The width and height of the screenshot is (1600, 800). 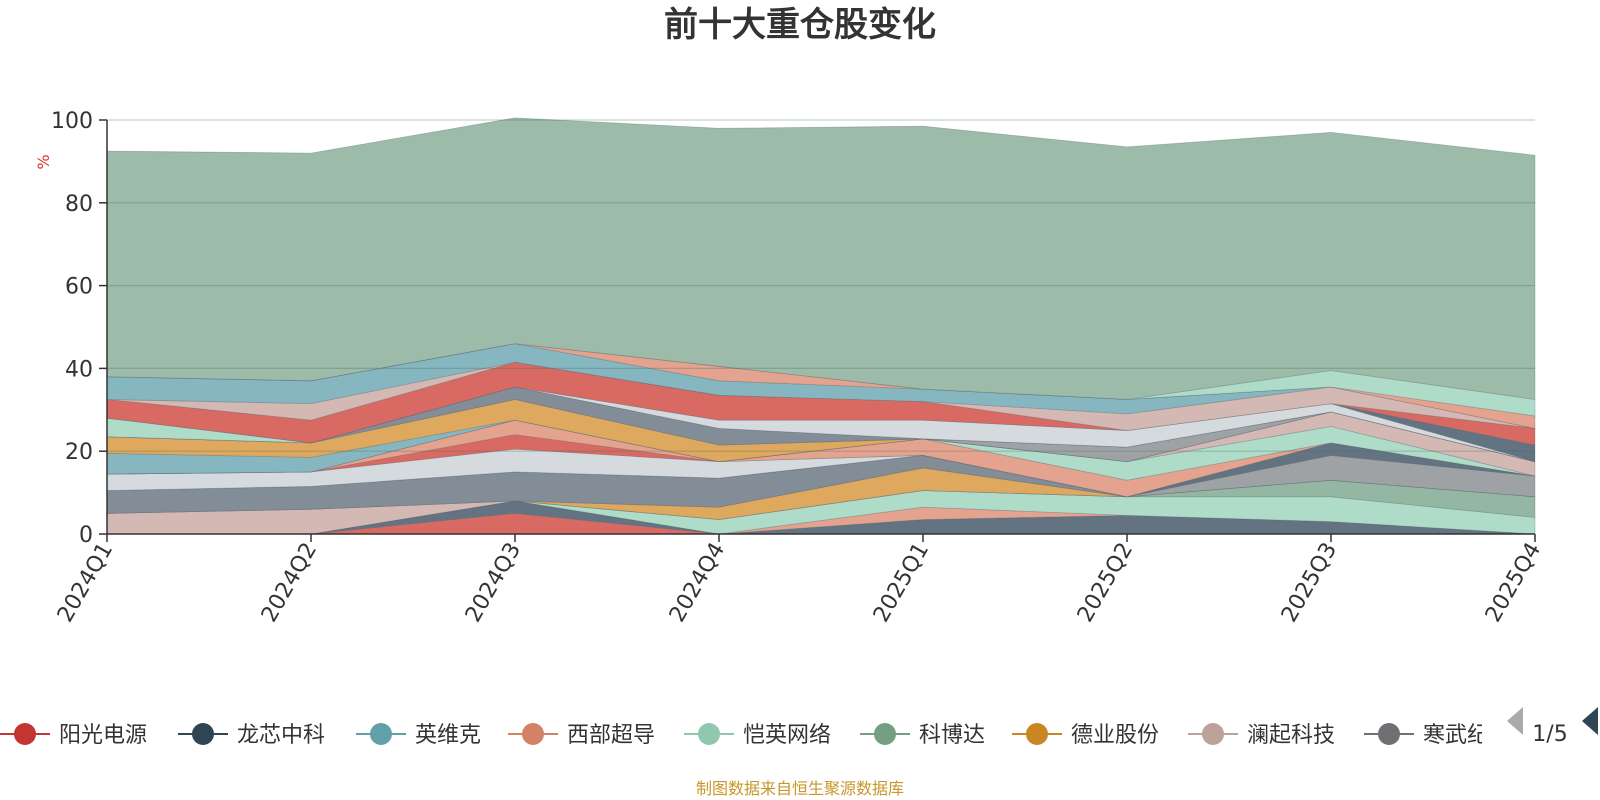 I want to click on legend-item-3: 西部超导, so click(x=581, y=735).